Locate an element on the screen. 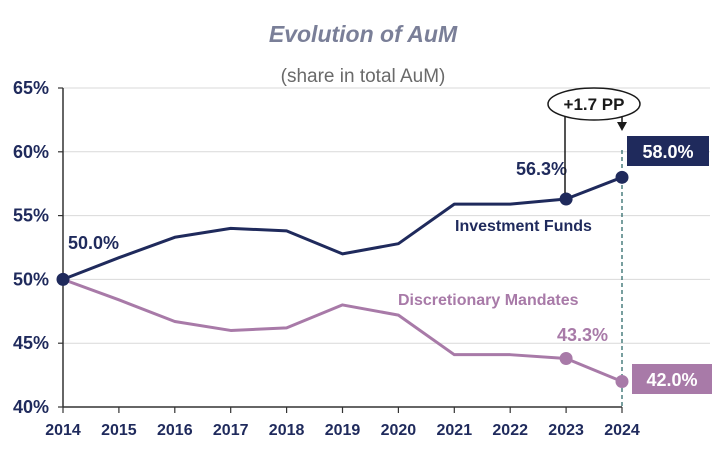 The height and width of the screenshot is (459, 720). y-tick-label-40: 40% is located at coordinates (31, 407).